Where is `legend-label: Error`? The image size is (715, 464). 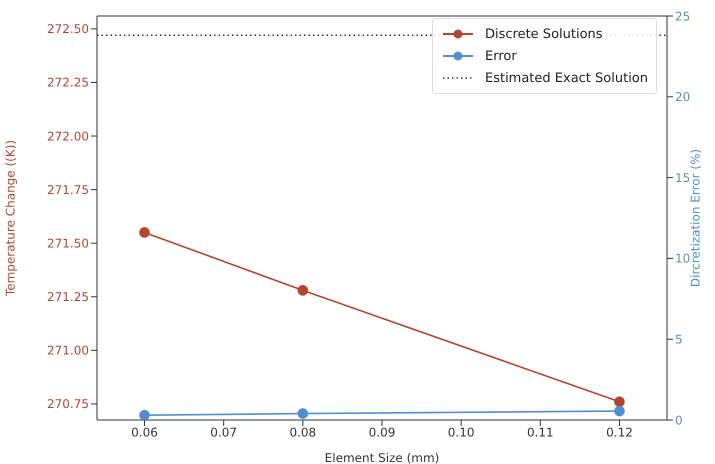
legend-label: Error is located at coordinates (500, 56).